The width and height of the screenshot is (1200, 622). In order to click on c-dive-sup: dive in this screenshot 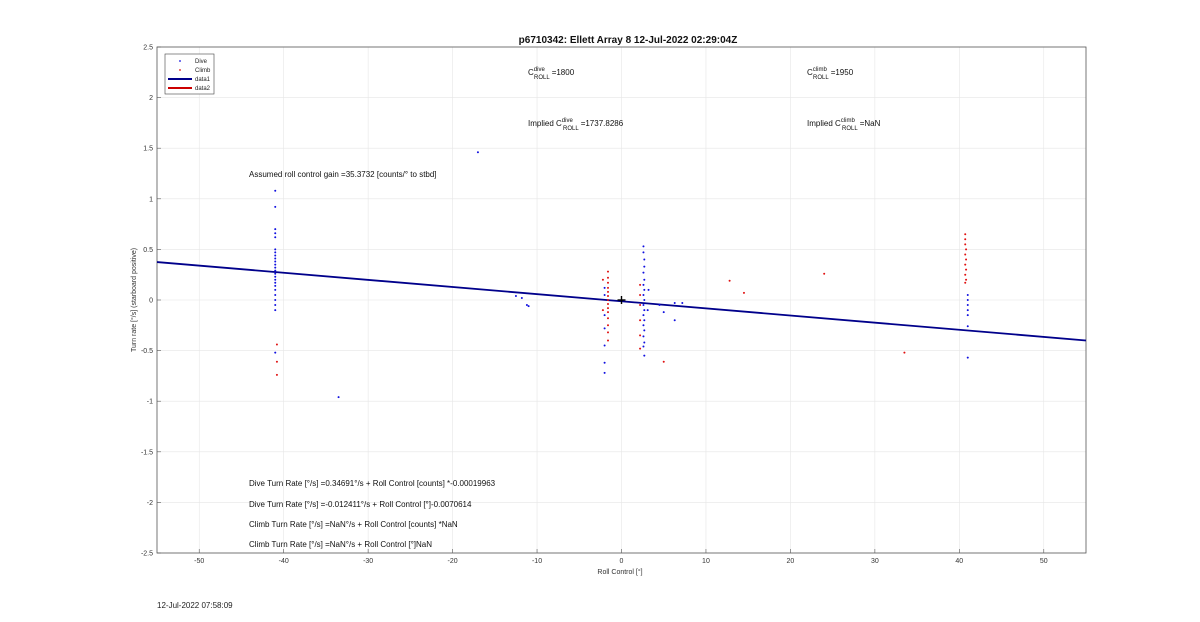, I will do `click(540, 70)`.